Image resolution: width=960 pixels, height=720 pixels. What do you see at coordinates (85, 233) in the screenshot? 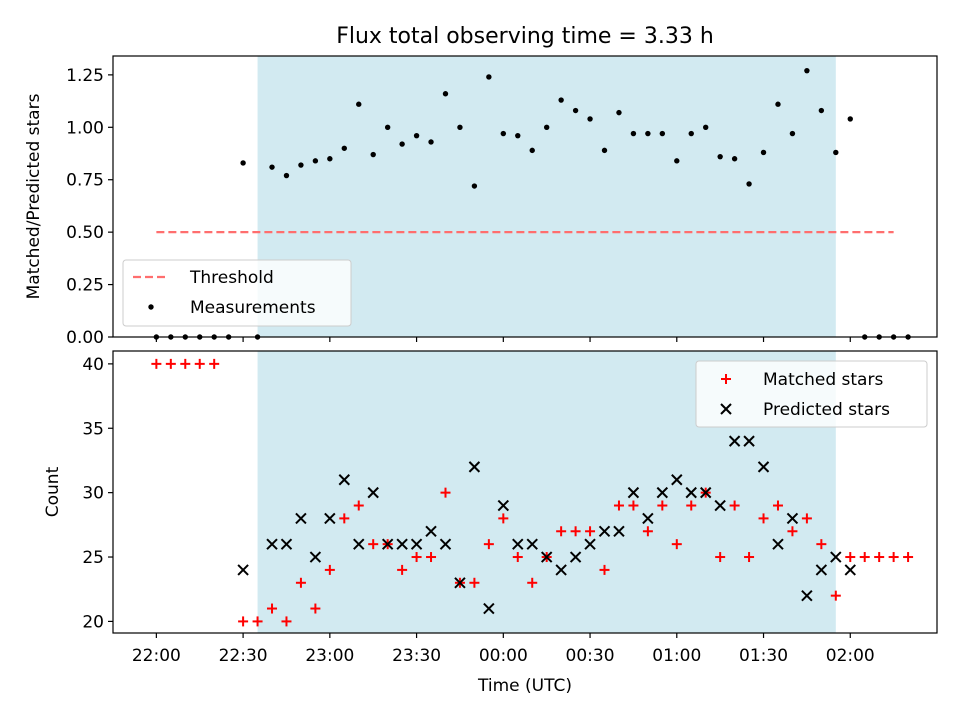
I see `y-tick-label: 0.50` at bounding box center [85, 233].